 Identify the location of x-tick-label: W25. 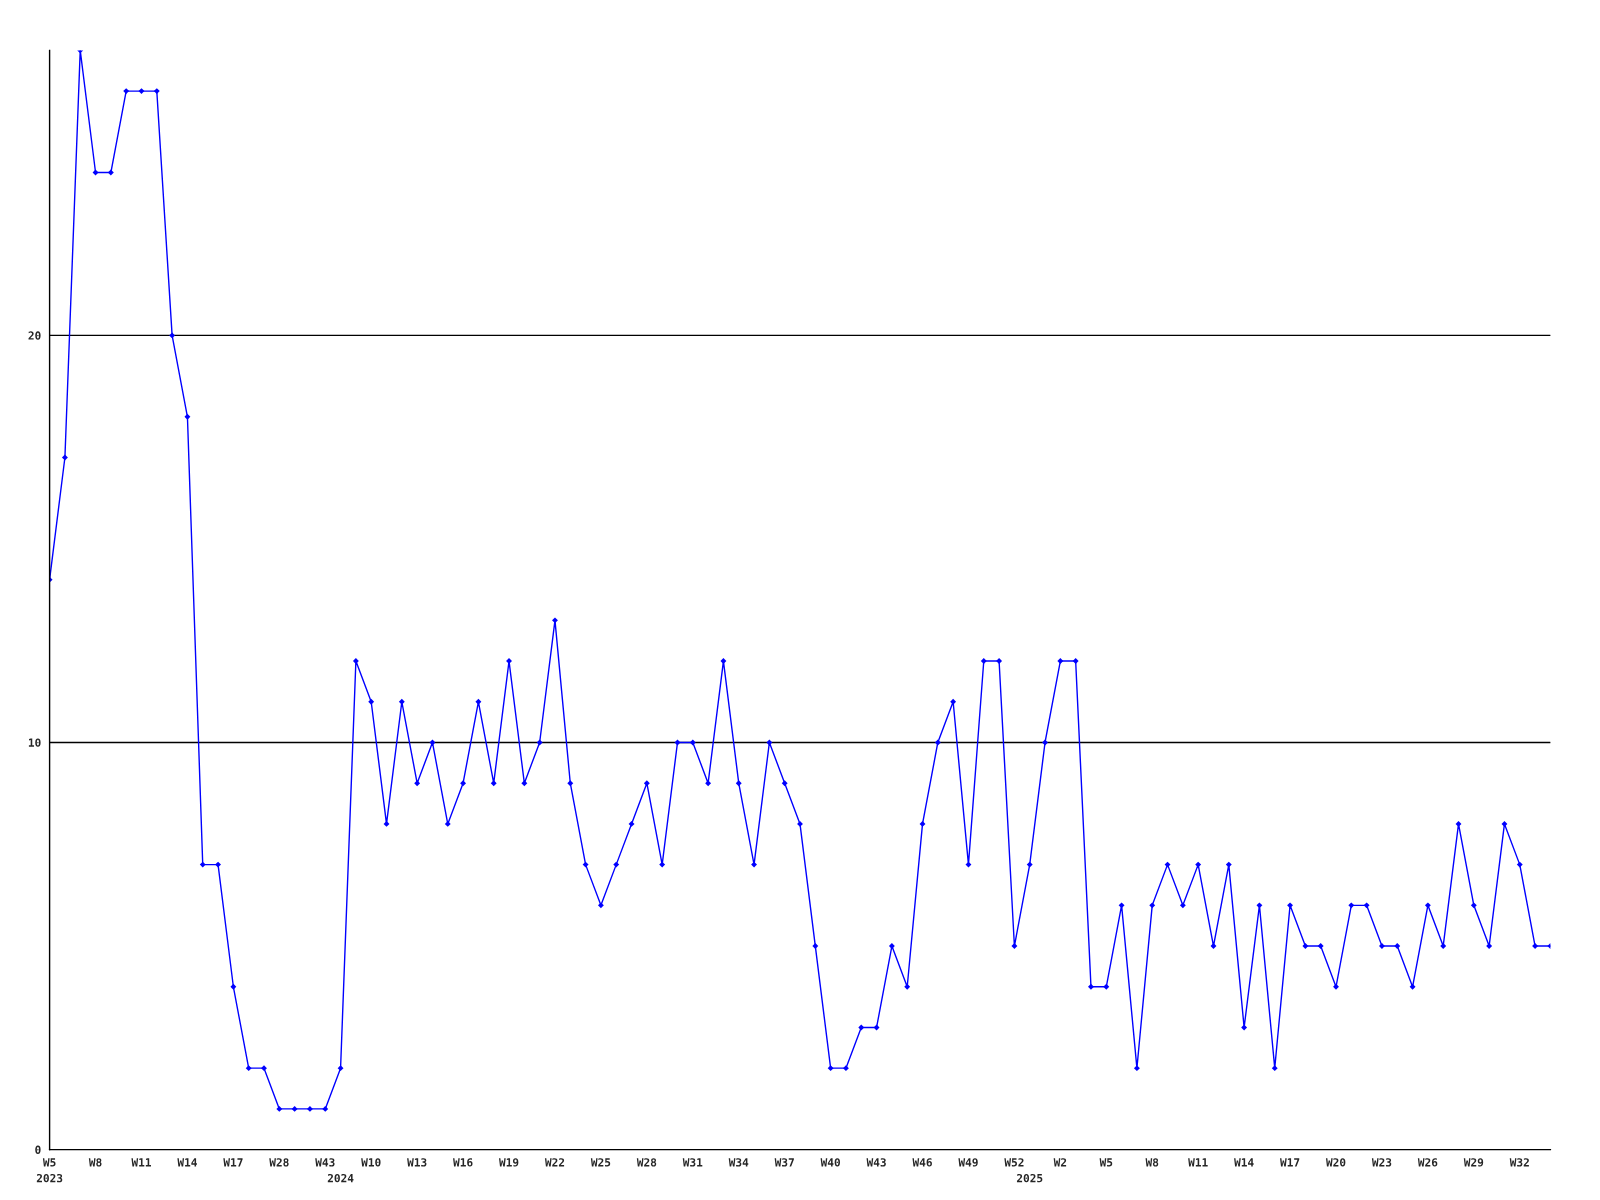
(600, 1162).